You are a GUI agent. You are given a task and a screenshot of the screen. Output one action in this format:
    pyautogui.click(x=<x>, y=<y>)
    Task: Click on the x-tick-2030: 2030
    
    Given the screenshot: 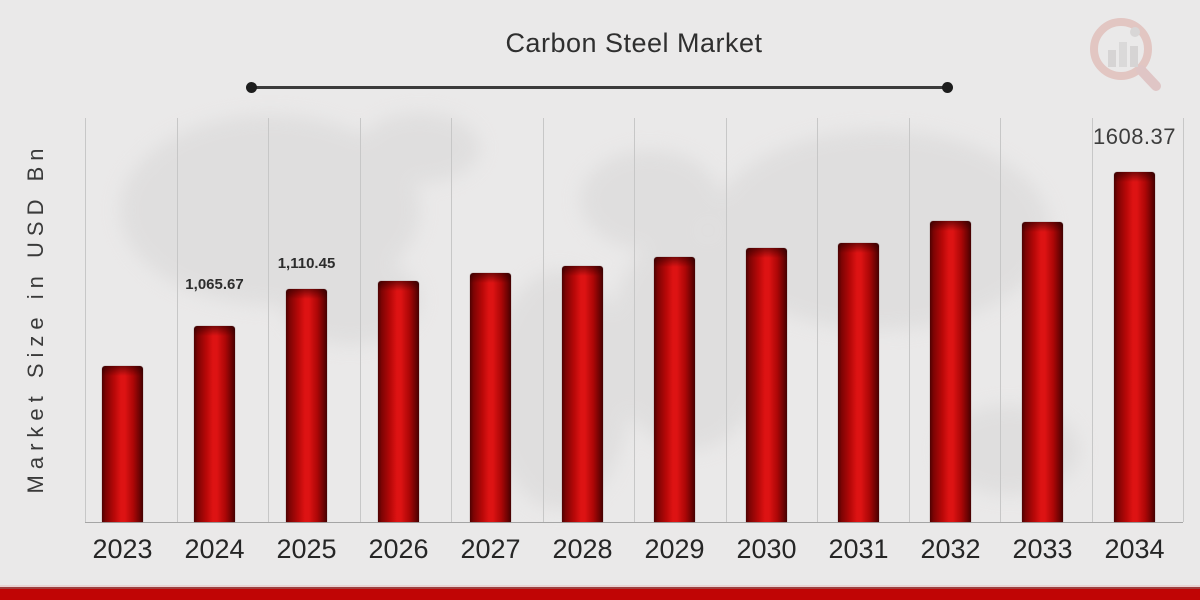 What is the action you would take?
    pyautogui.click(x=766, y=549)
    